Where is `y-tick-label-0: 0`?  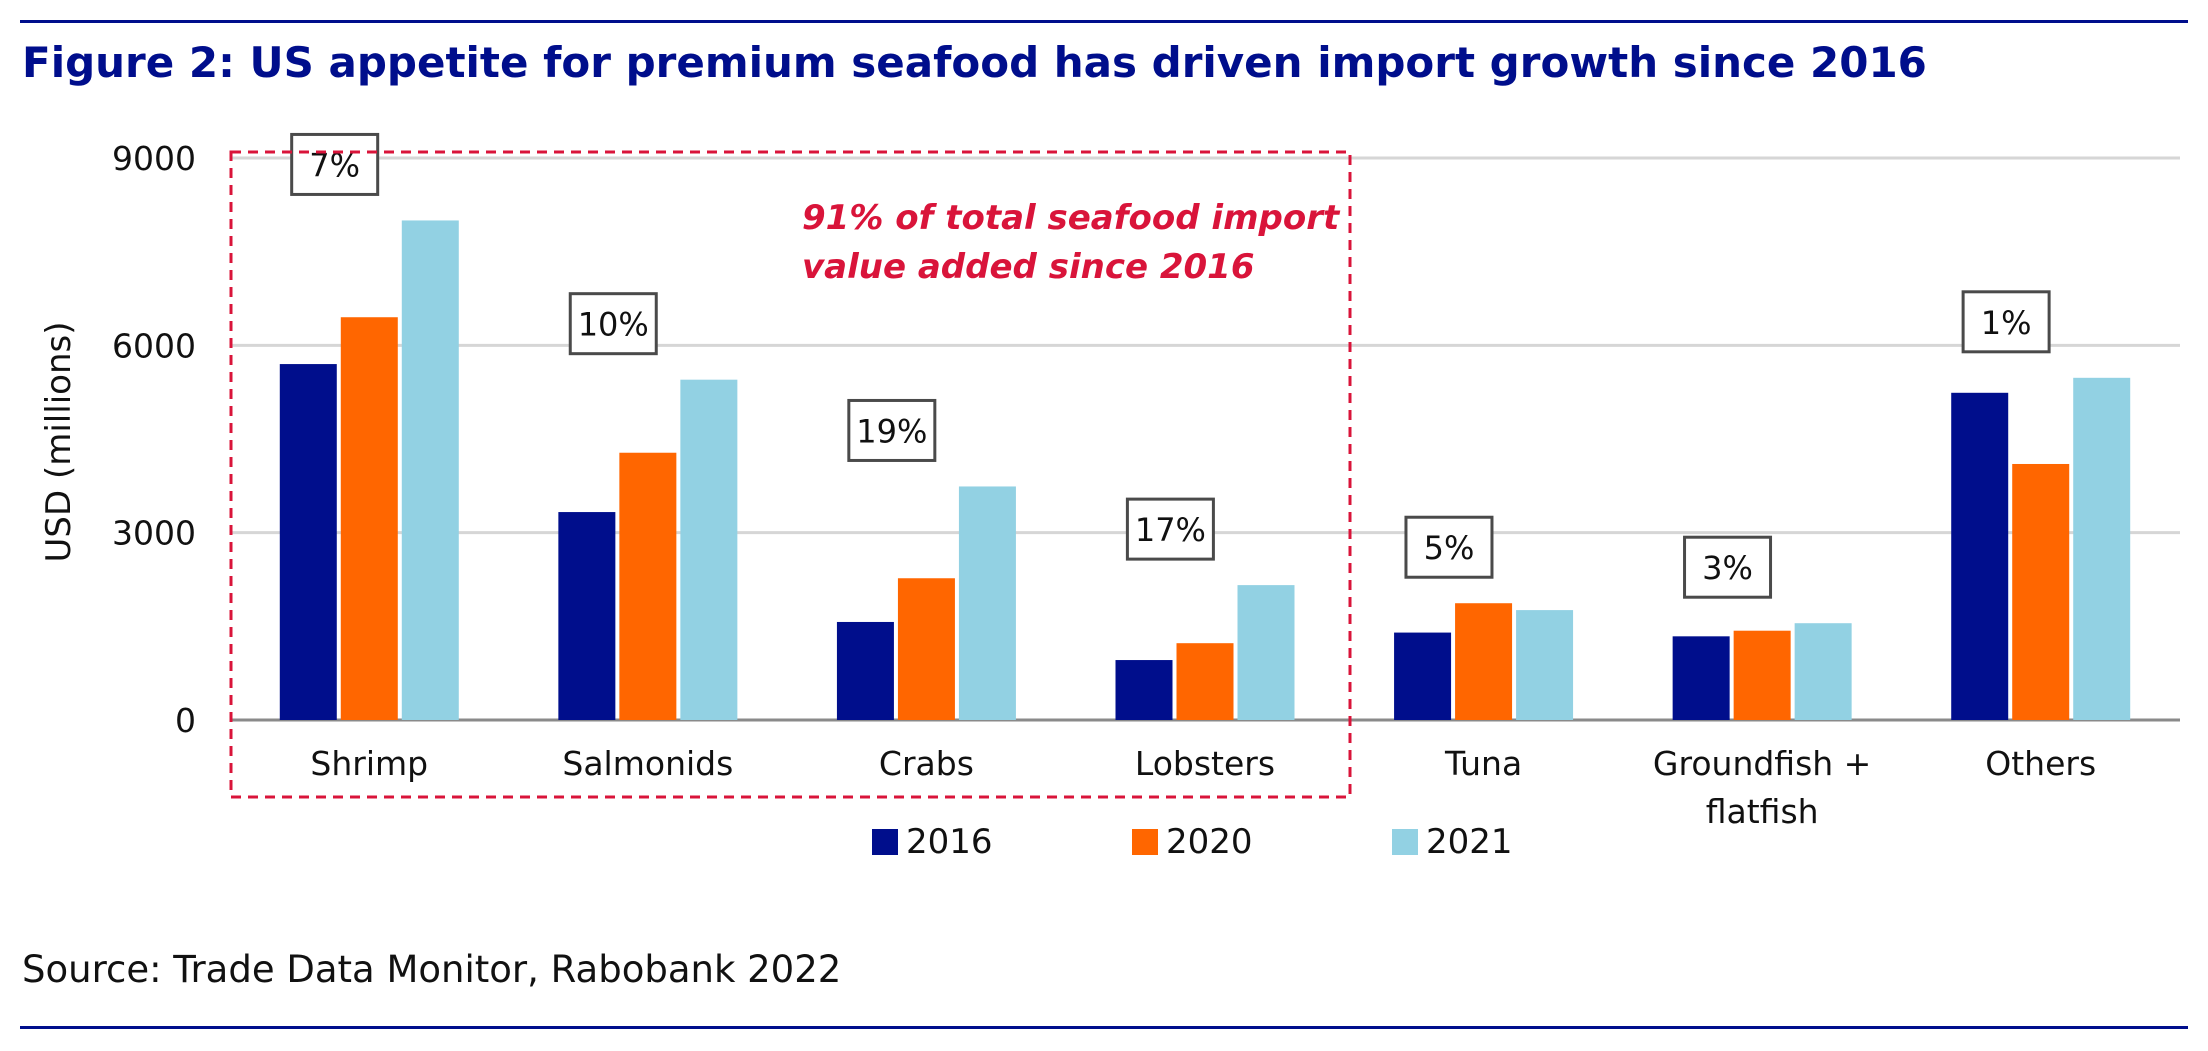 y-tick-label-0: 0 is located at coordinates (185, 720).